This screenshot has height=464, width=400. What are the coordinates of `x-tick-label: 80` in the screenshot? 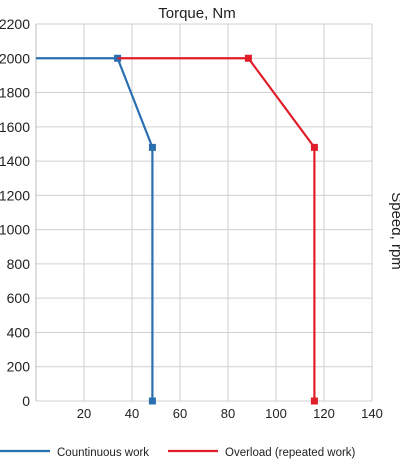 It's located at (228, 413).